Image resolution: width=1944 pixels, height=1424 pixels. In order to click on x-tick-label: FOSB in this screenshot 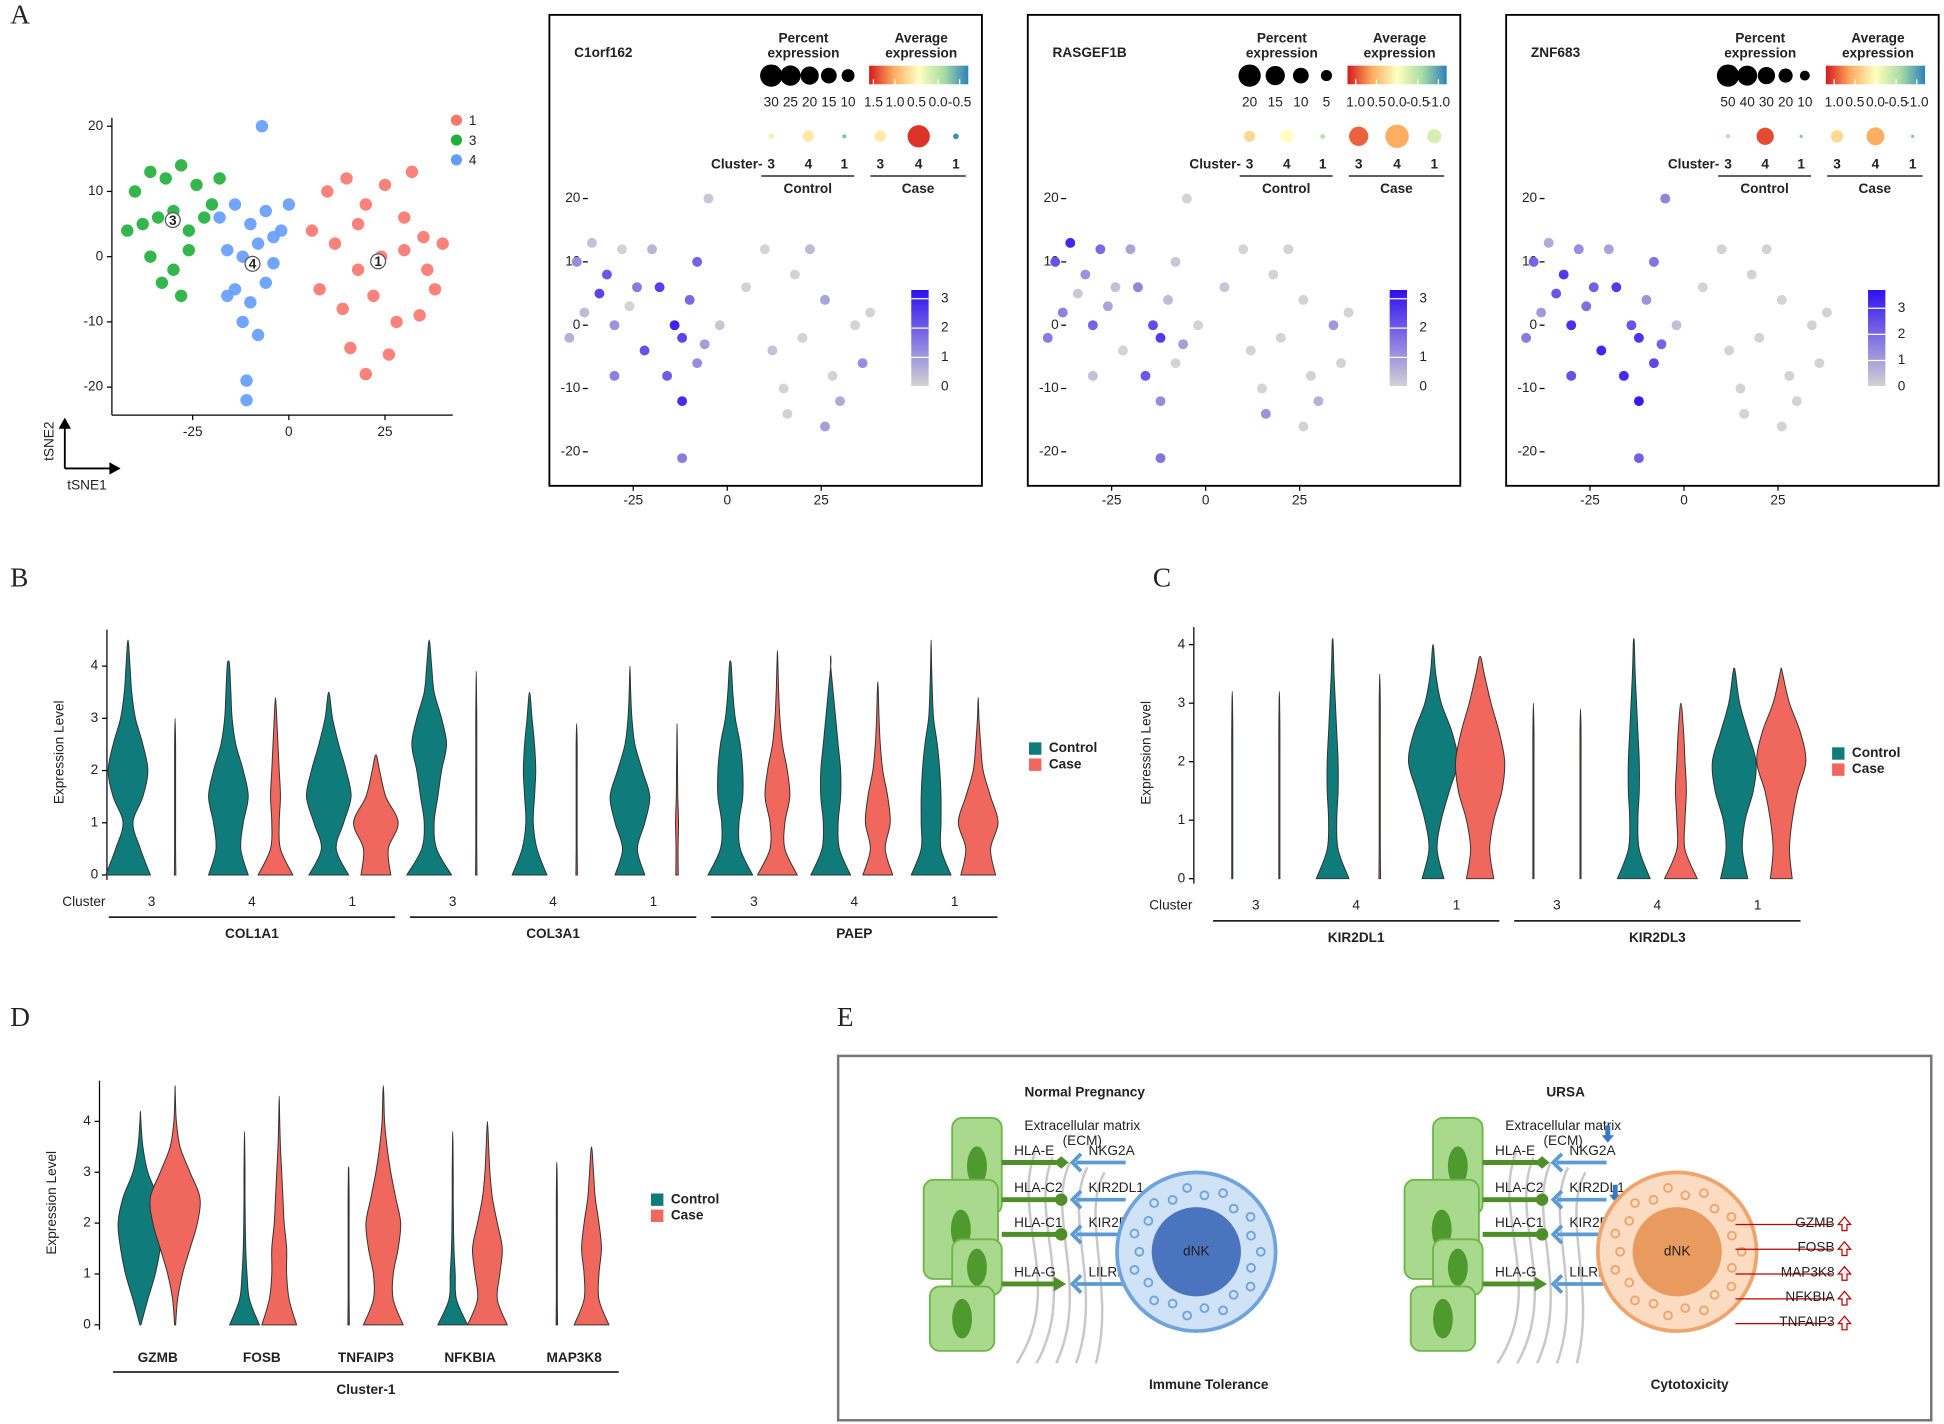, I will do `click(262, 1357)`.